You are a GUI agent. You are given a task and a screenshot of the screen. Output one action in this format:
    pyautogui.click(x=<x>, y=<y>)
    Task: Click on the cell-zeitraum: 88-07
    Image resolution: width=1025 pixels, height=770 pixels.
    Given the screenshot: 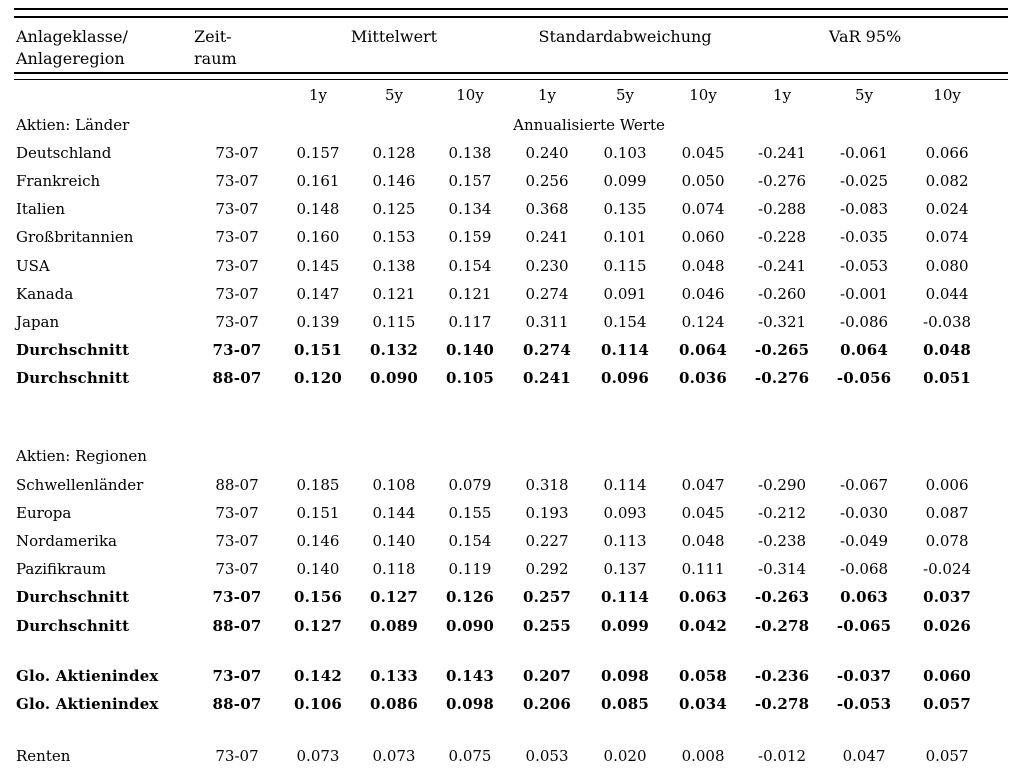 What is the action you would take?
    pyautogui.click(x=237, y=625)
    